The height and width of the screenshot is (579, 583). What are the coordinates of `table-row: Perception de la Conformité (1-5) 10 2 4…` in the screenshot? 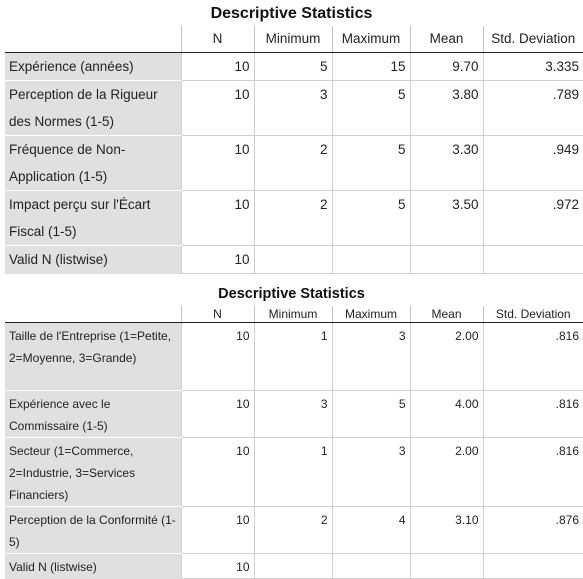 It's located at (294, 530).